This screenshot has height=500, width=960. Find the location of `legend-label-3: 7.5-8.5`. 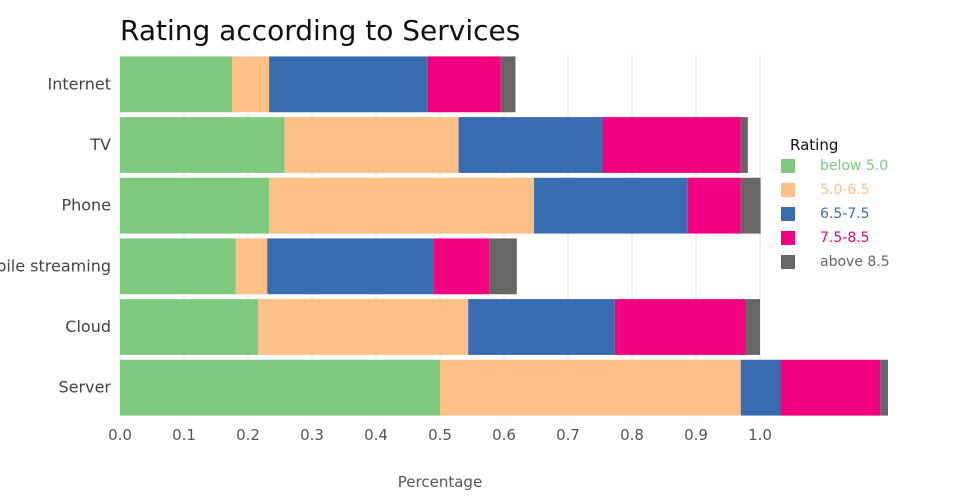

legend-label-3: 7.5-8.5 is located at coordinates (845, 238).